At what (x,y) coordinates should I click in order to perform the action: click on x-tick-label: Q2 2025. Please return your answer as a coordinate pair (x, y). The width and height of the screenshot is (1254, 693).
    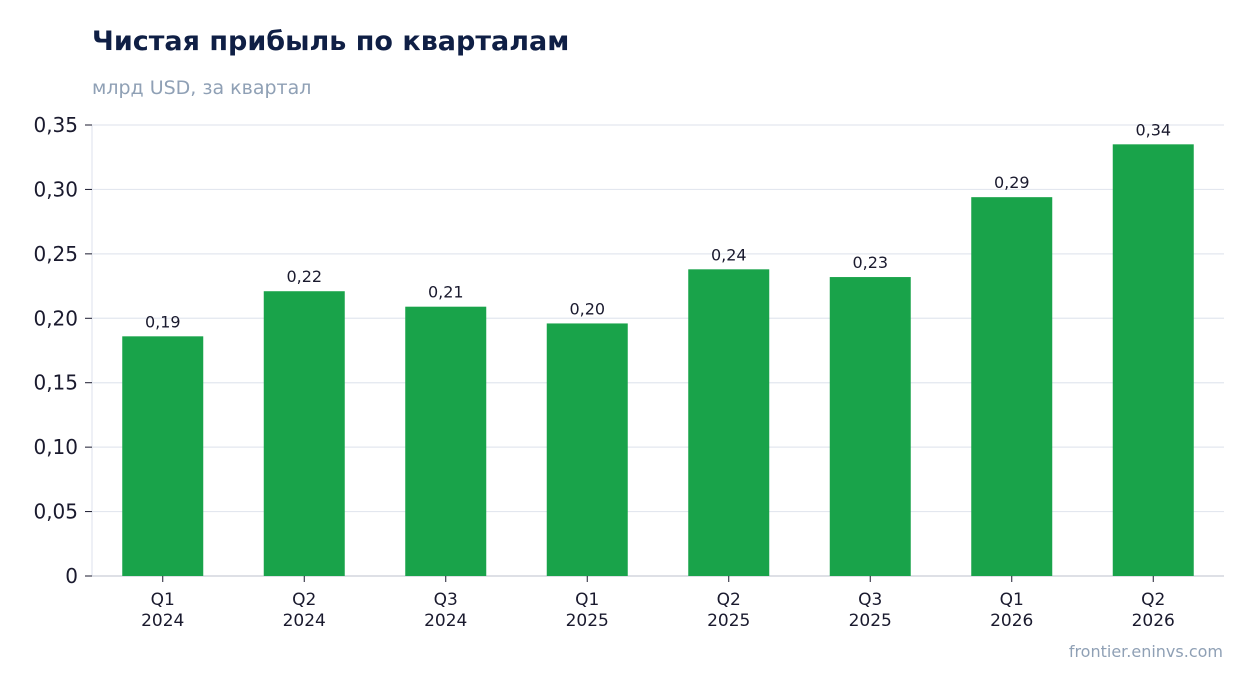
    Looking at the image, I should click on (728, 610).